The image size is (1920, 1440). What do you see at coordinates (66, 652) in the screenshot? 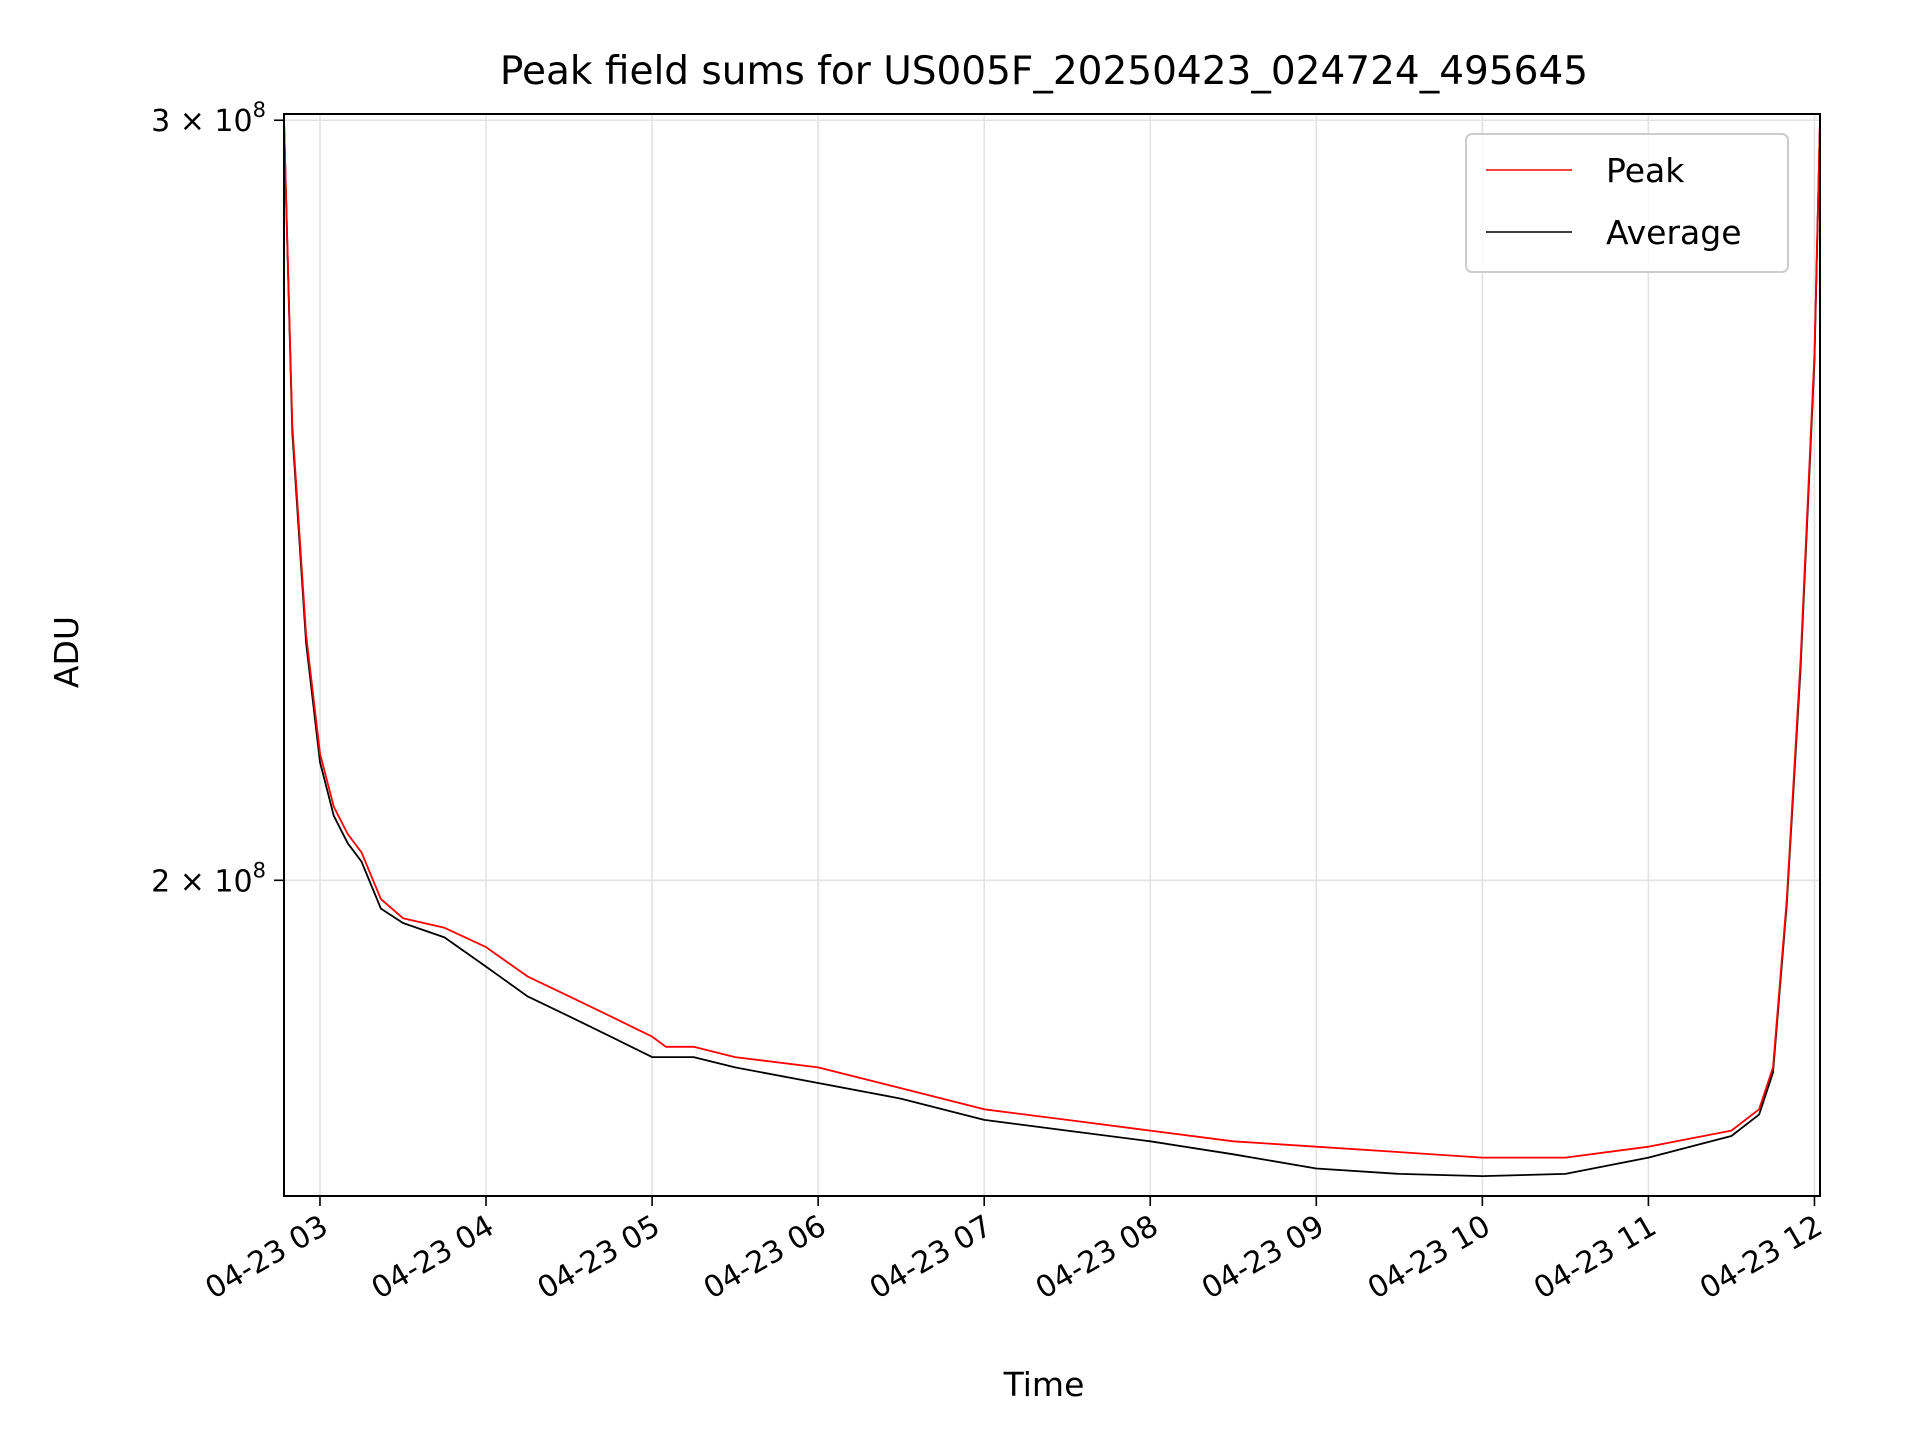
I see `y-axis-label: ADU` at bounding box center [66, 652].